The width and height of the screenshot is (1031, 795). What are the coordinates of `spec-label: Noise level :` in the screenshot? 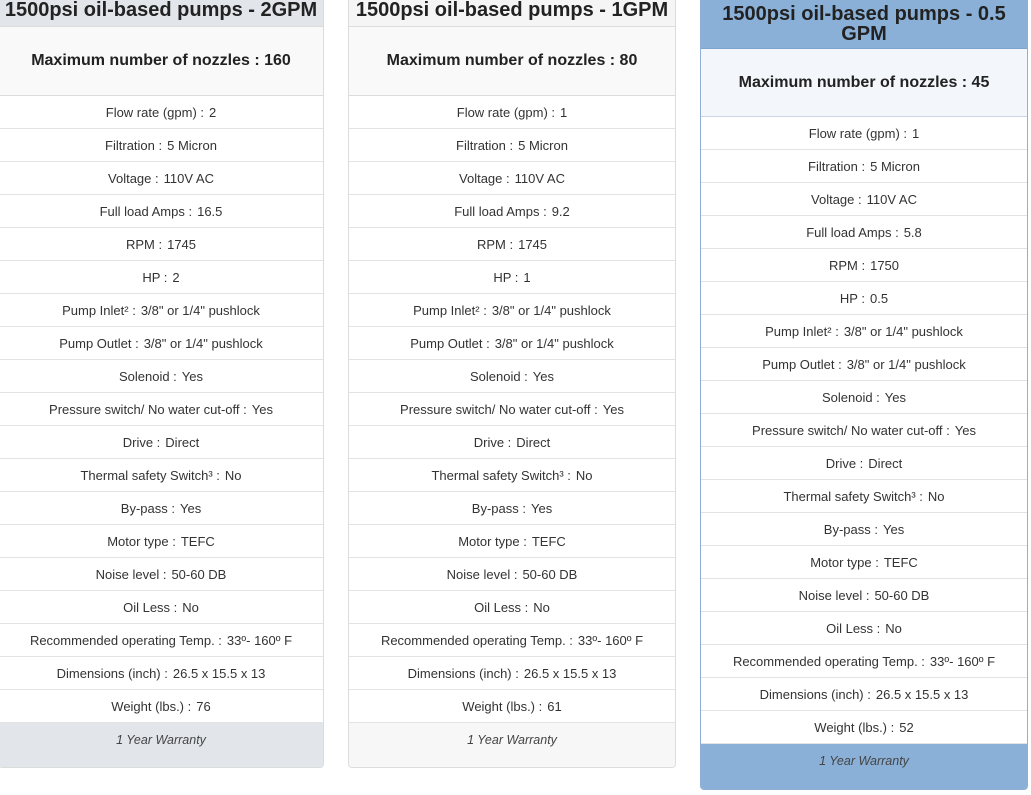 It's located at (834, 595).